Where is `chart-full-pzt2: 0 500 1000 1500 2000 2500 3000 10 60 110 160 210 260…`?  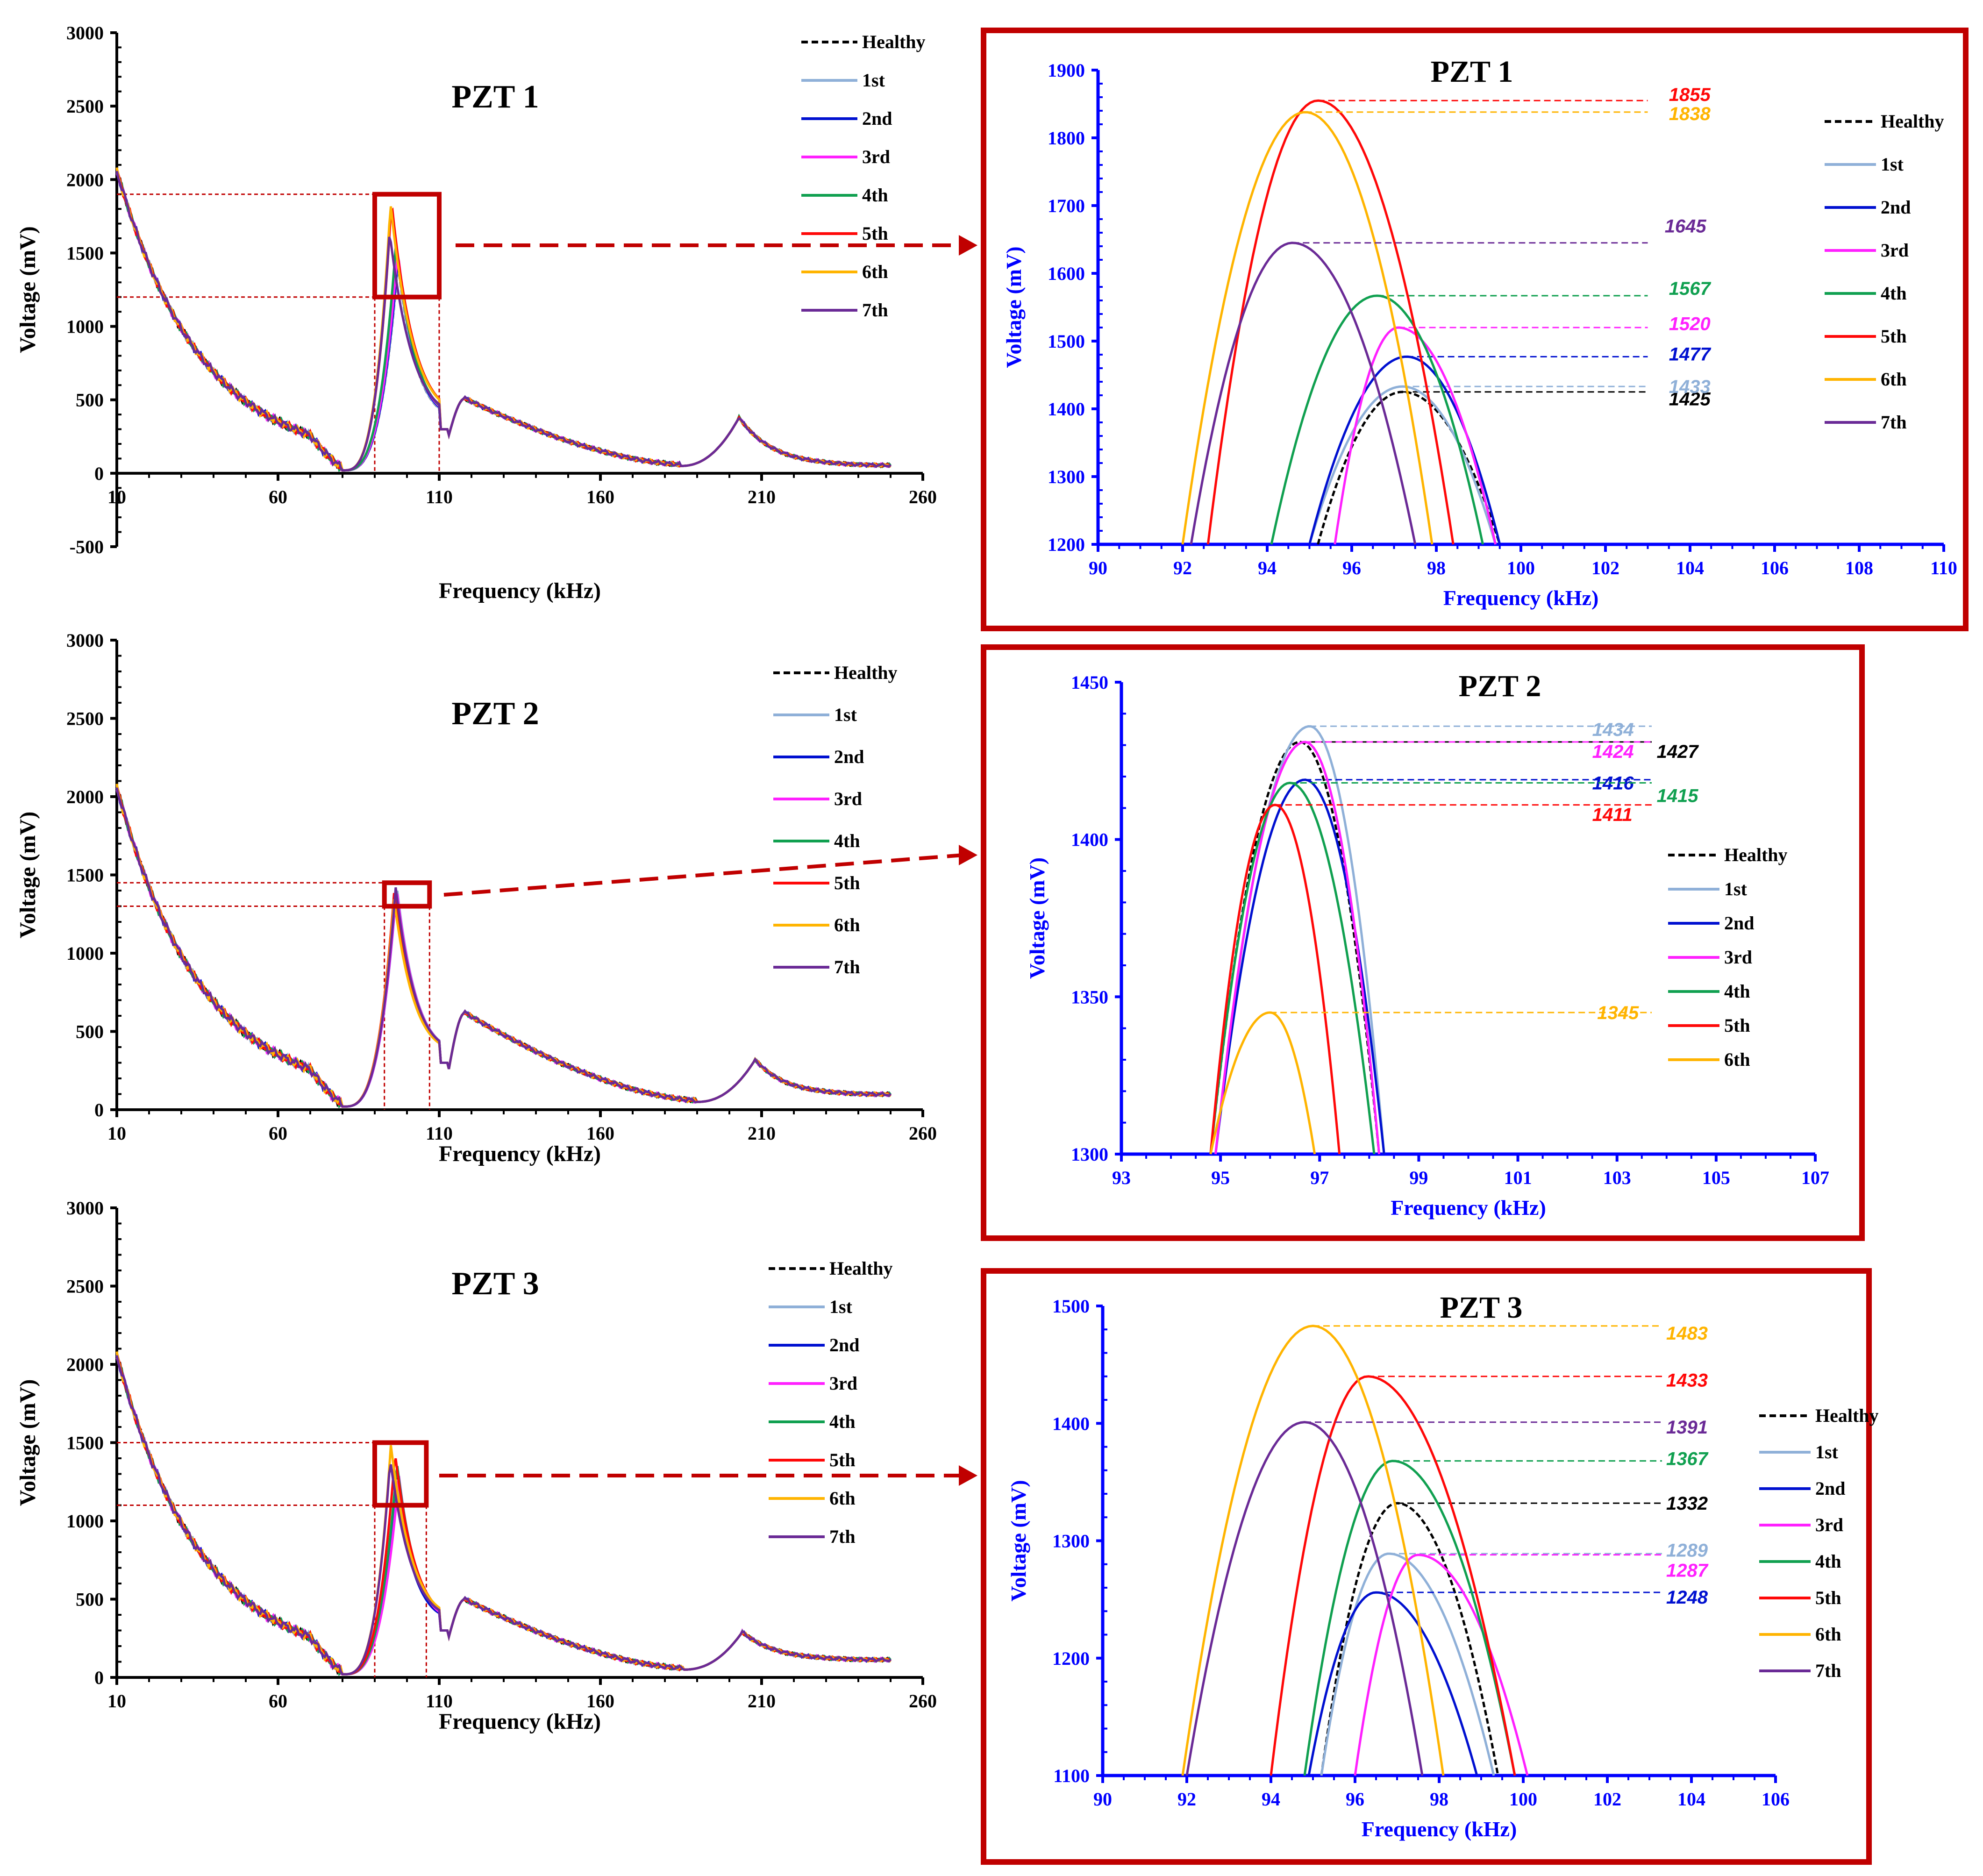 chart-full-pzt2: 0 500 1000 1500 2000 2500 3000 10 60 110 160 210 260… is located at coordinates (476, 898).